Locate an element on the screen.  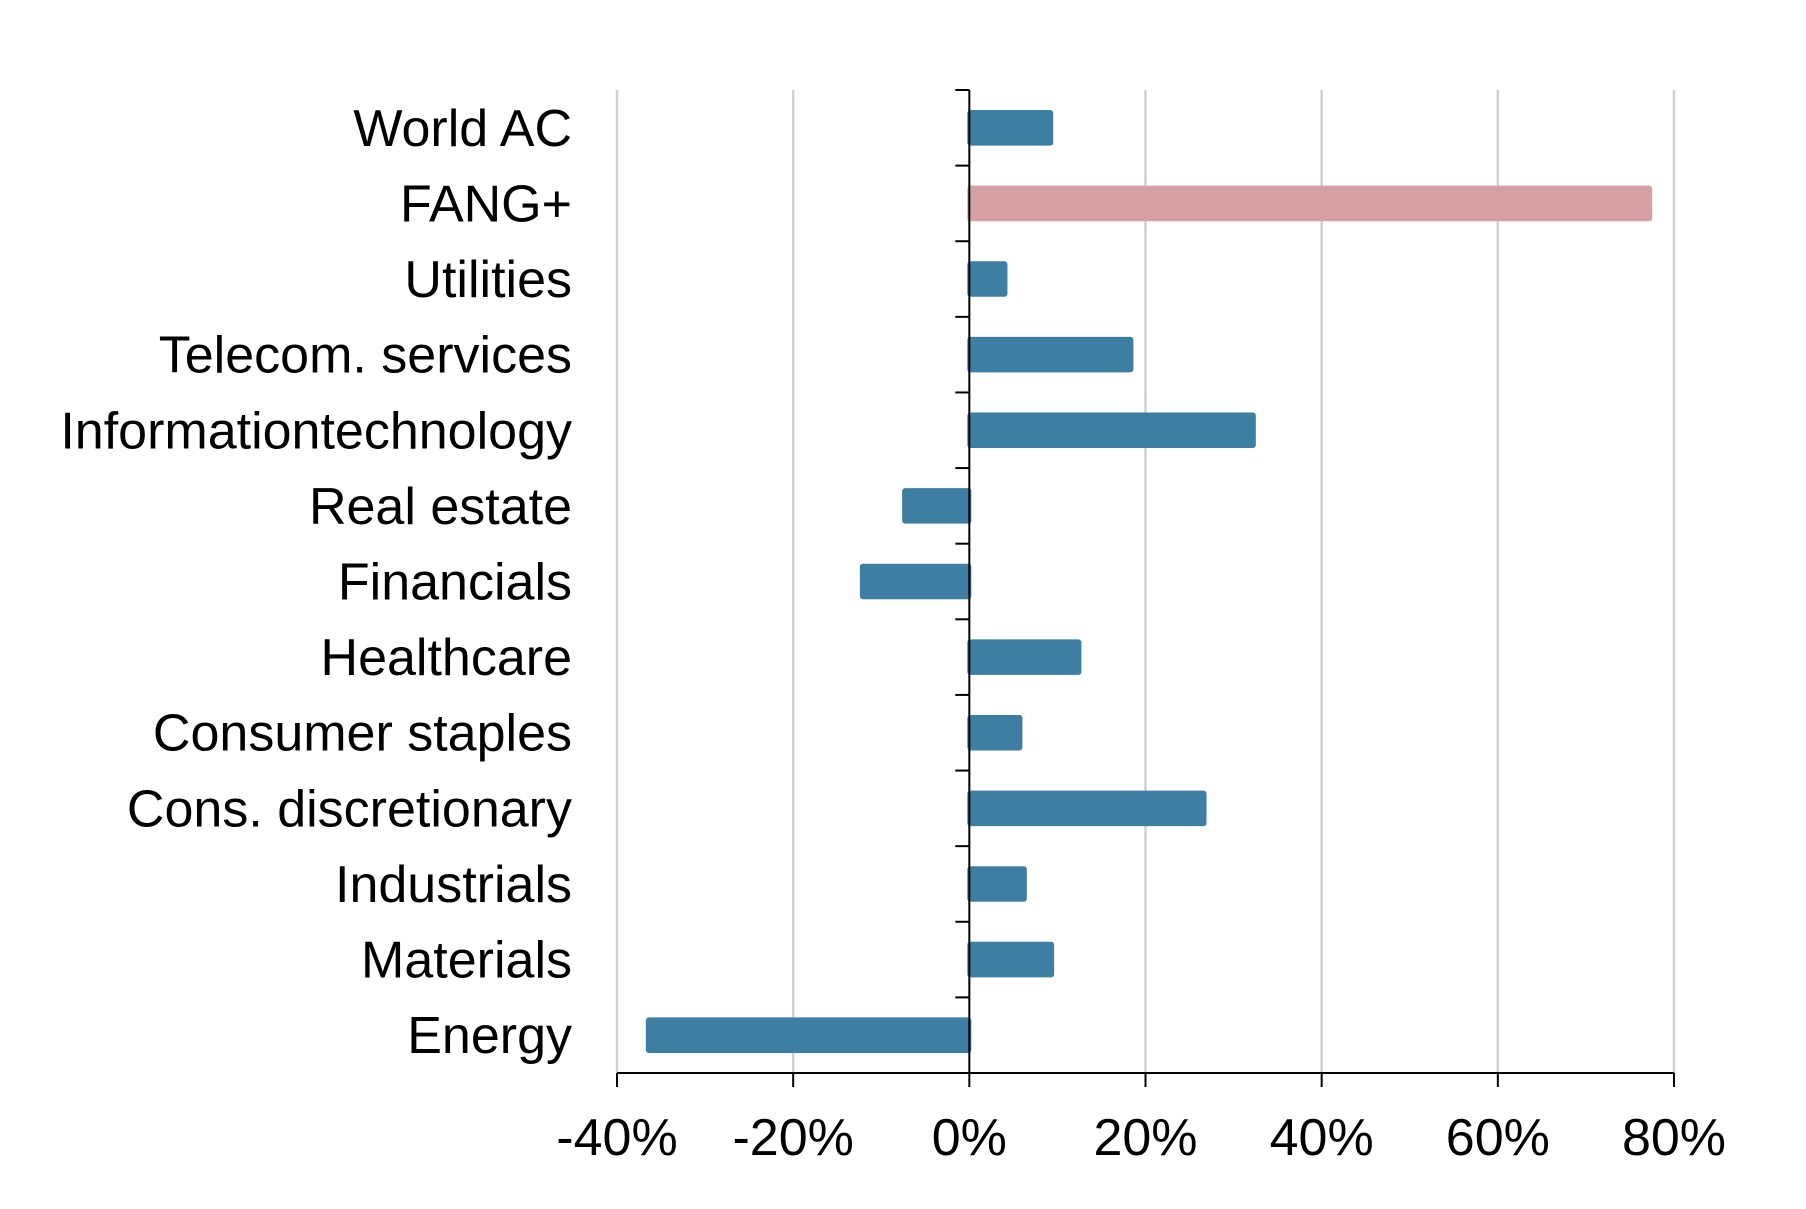
category-label: World AC is located at coordinates (462, 129).